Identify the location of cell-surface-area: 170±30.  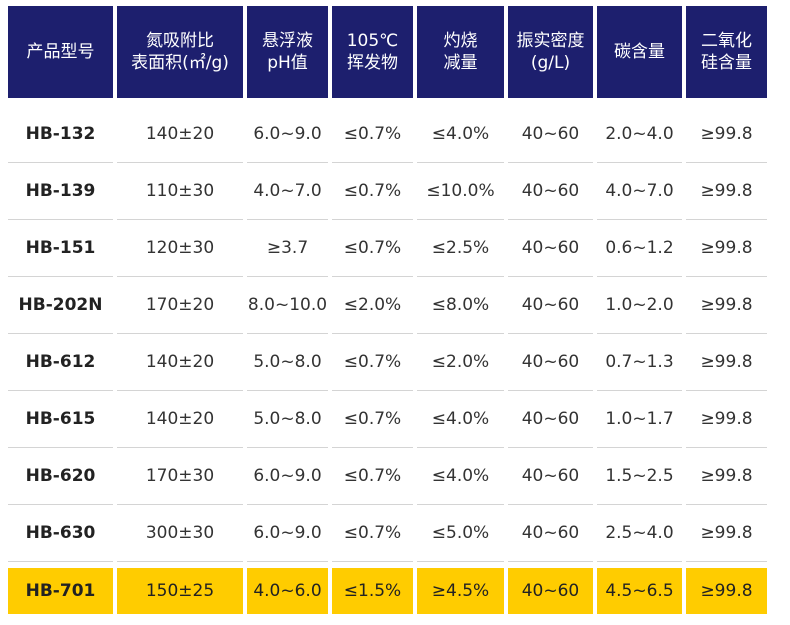
(180, 476).